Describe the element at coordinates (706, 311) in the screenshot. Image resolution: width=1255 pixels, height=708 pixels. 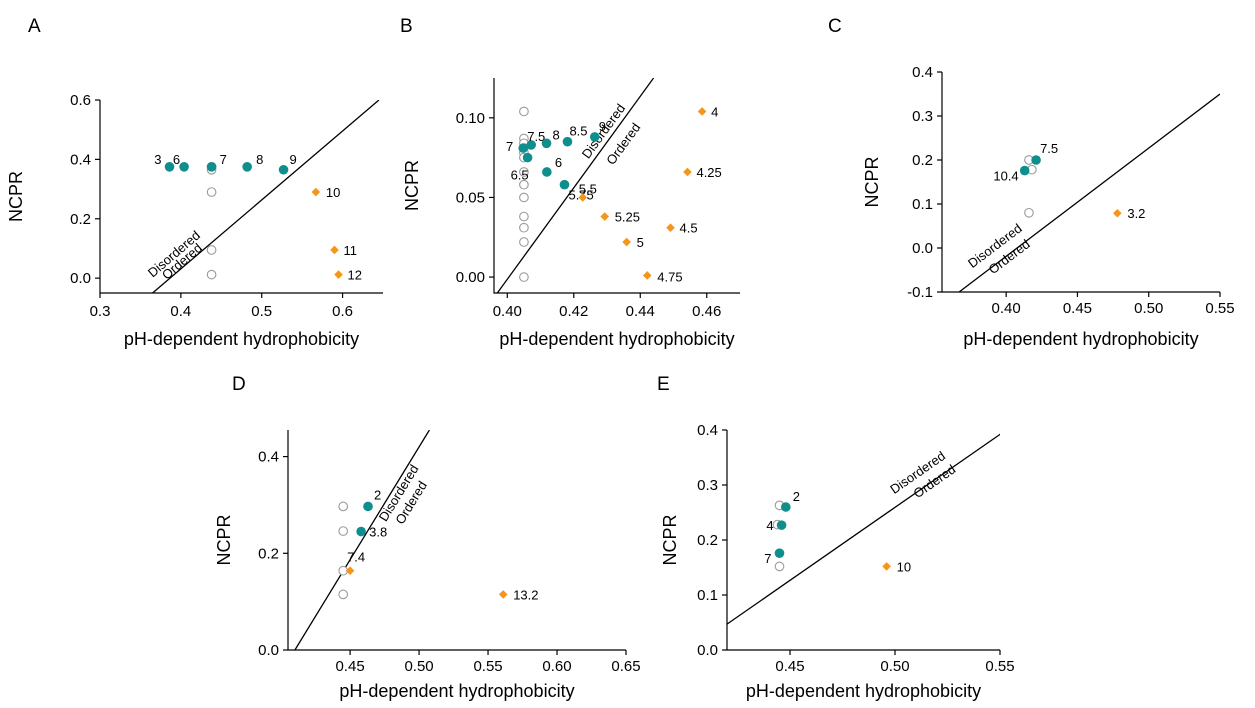
I see `x-tick-label: 0.46` at that location.